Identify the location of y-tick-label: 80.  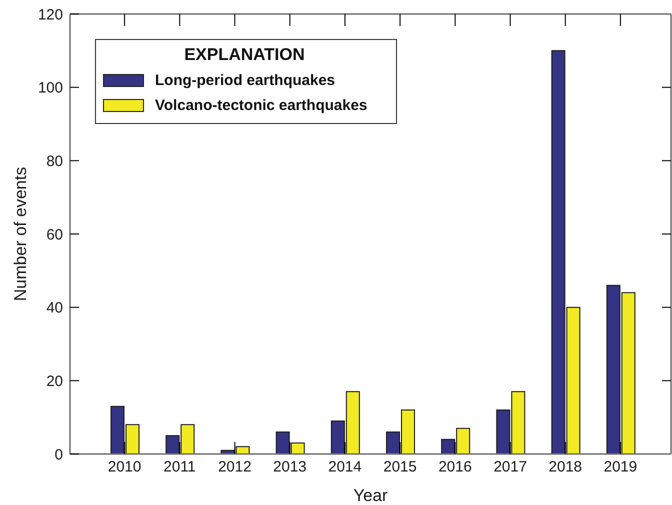
(54, 161).